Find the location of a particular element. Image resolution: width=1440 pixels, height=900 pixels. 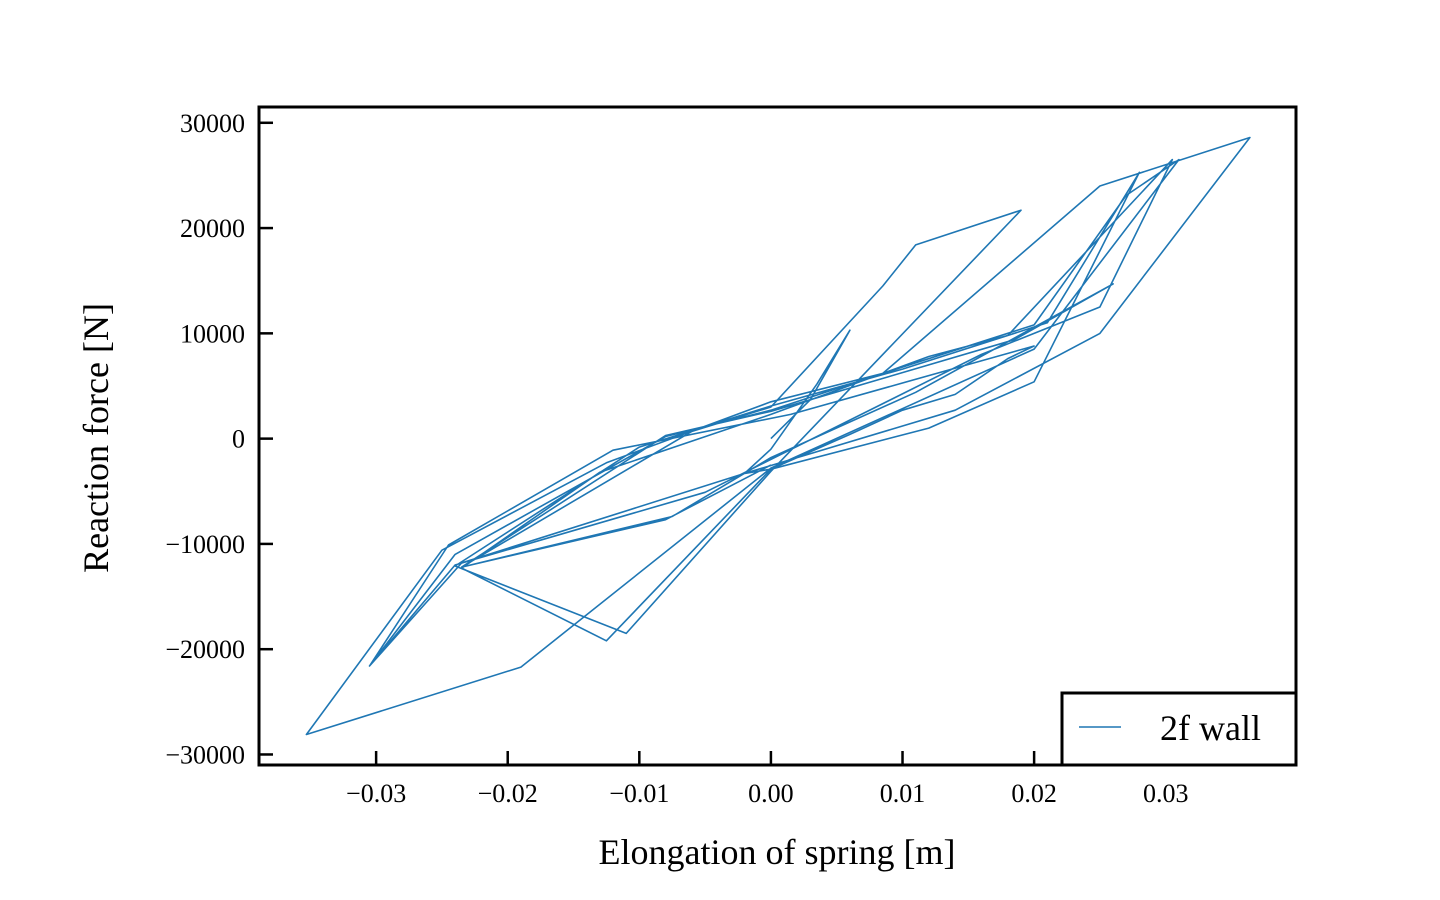

x-tick-label: 0.03 is located at coordinates (1166, 793).